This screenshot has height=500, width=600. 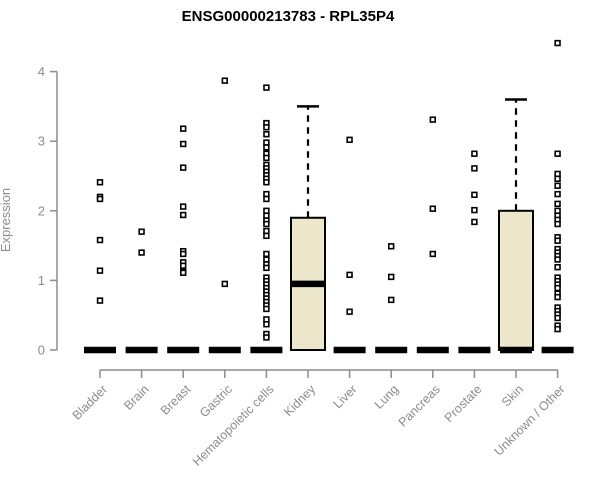 What do you see at coordinates (288, 16) in the screenshot?
I see `chart-title: ENSG00000213783 - RPL35P4` at bounding box center [288, 16].